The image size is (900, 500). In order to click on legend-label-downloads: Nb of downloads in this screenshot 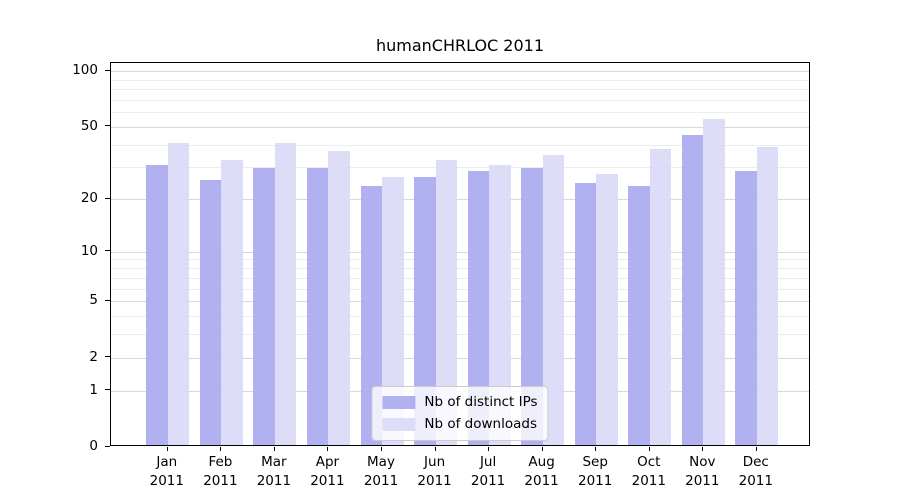, I will do `click(480, 424)`.